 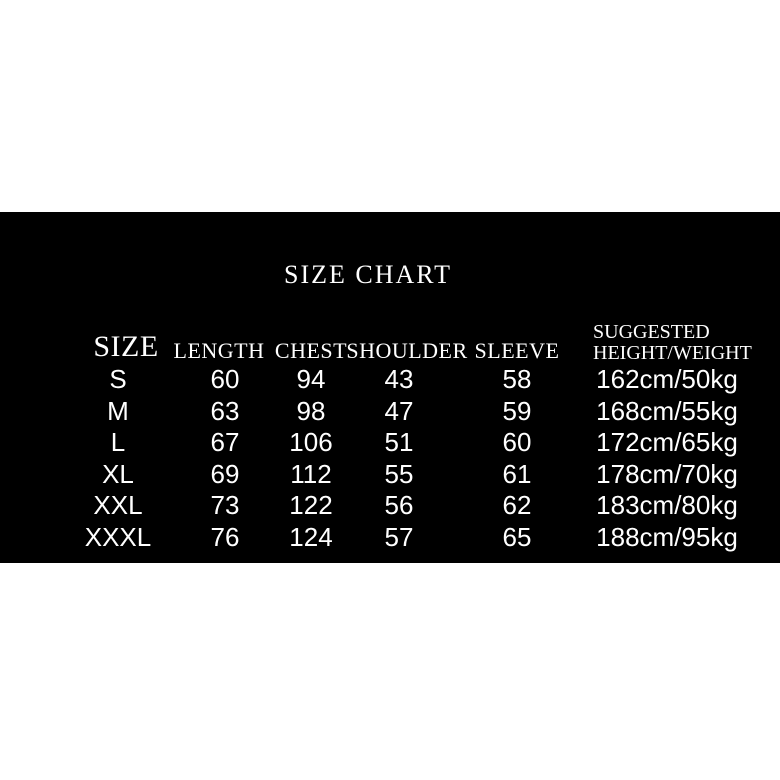 I want to click on chart-title: SIZE CHART, so click(x=368, y=274).